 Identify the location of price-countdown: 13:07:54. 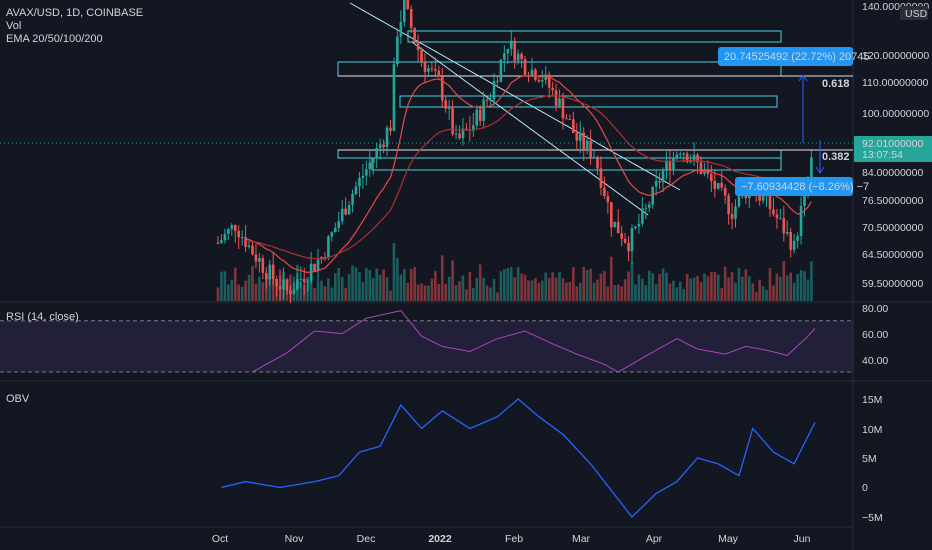
(882, 155).